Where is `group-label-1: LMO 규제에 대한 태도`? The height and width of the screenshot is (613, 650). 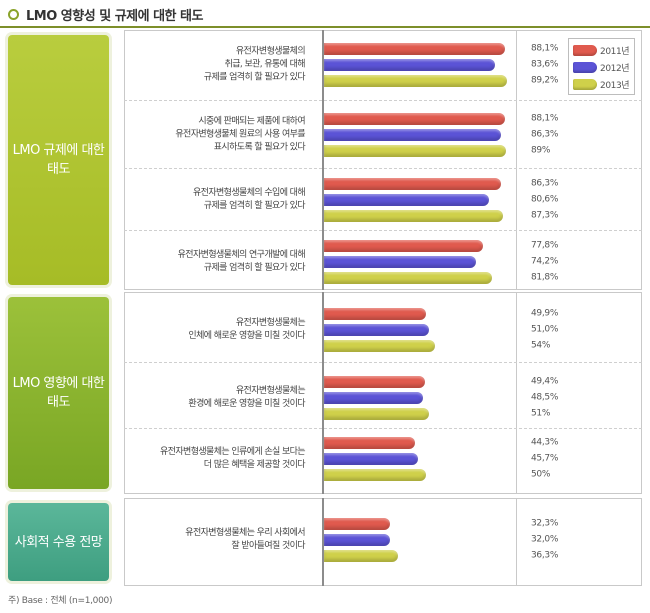 group-label-1: LMO 규제에 대한 태도 is located at coordinates (58, 160).